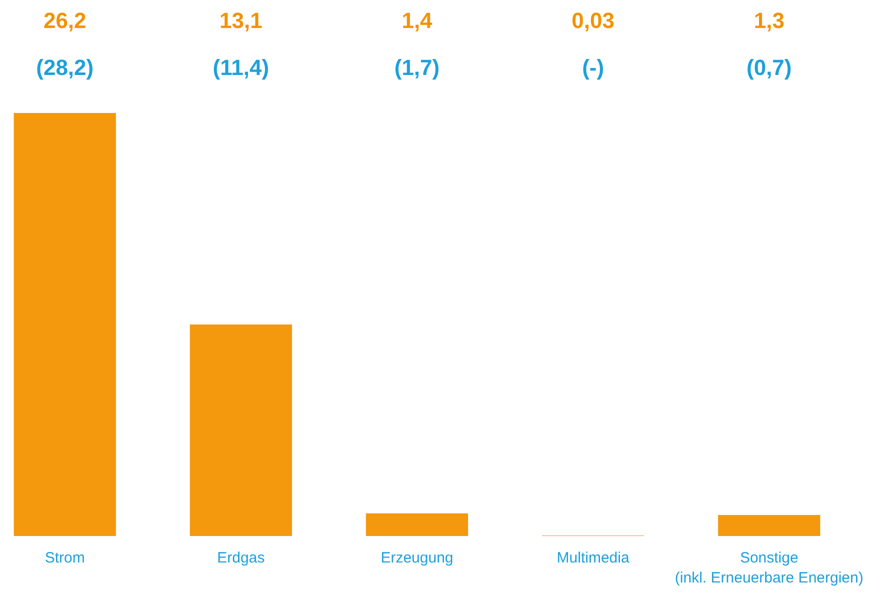 This screenshot has height=611, width=889. What do you see at coordinates (64, 558) in the screenshot?
I see `x-tick-label: Strom` at bounding box center [64, 558].